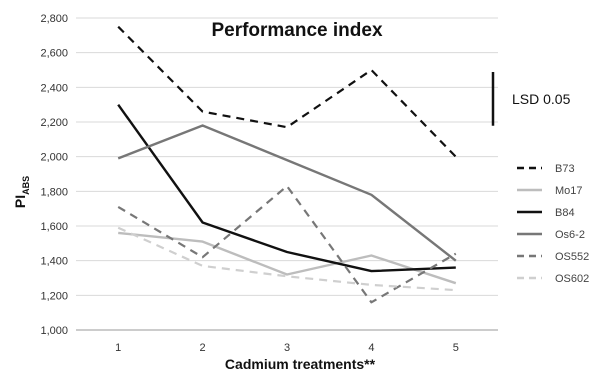  Describe the element at coordinates (572, 257) in the screenshot. I see `legend-label-os552: OS552` at that location.